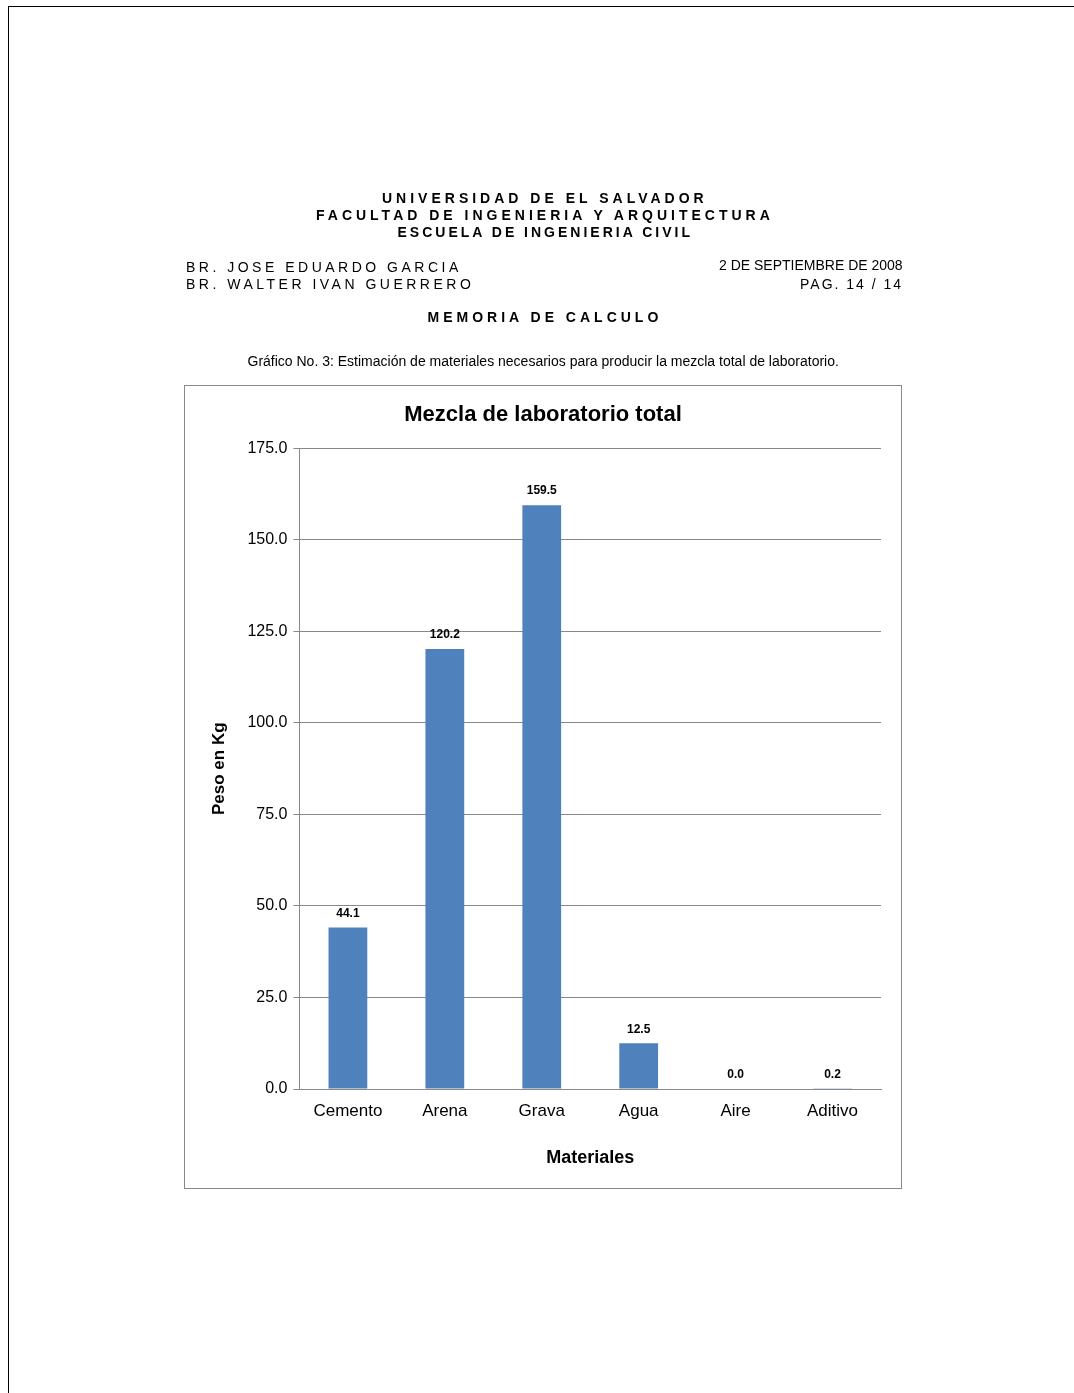 The width and height of the screenshot is (1074, 1393). I want to click on chart-title: Mezcla de laboratorio total, so click(543, 414).